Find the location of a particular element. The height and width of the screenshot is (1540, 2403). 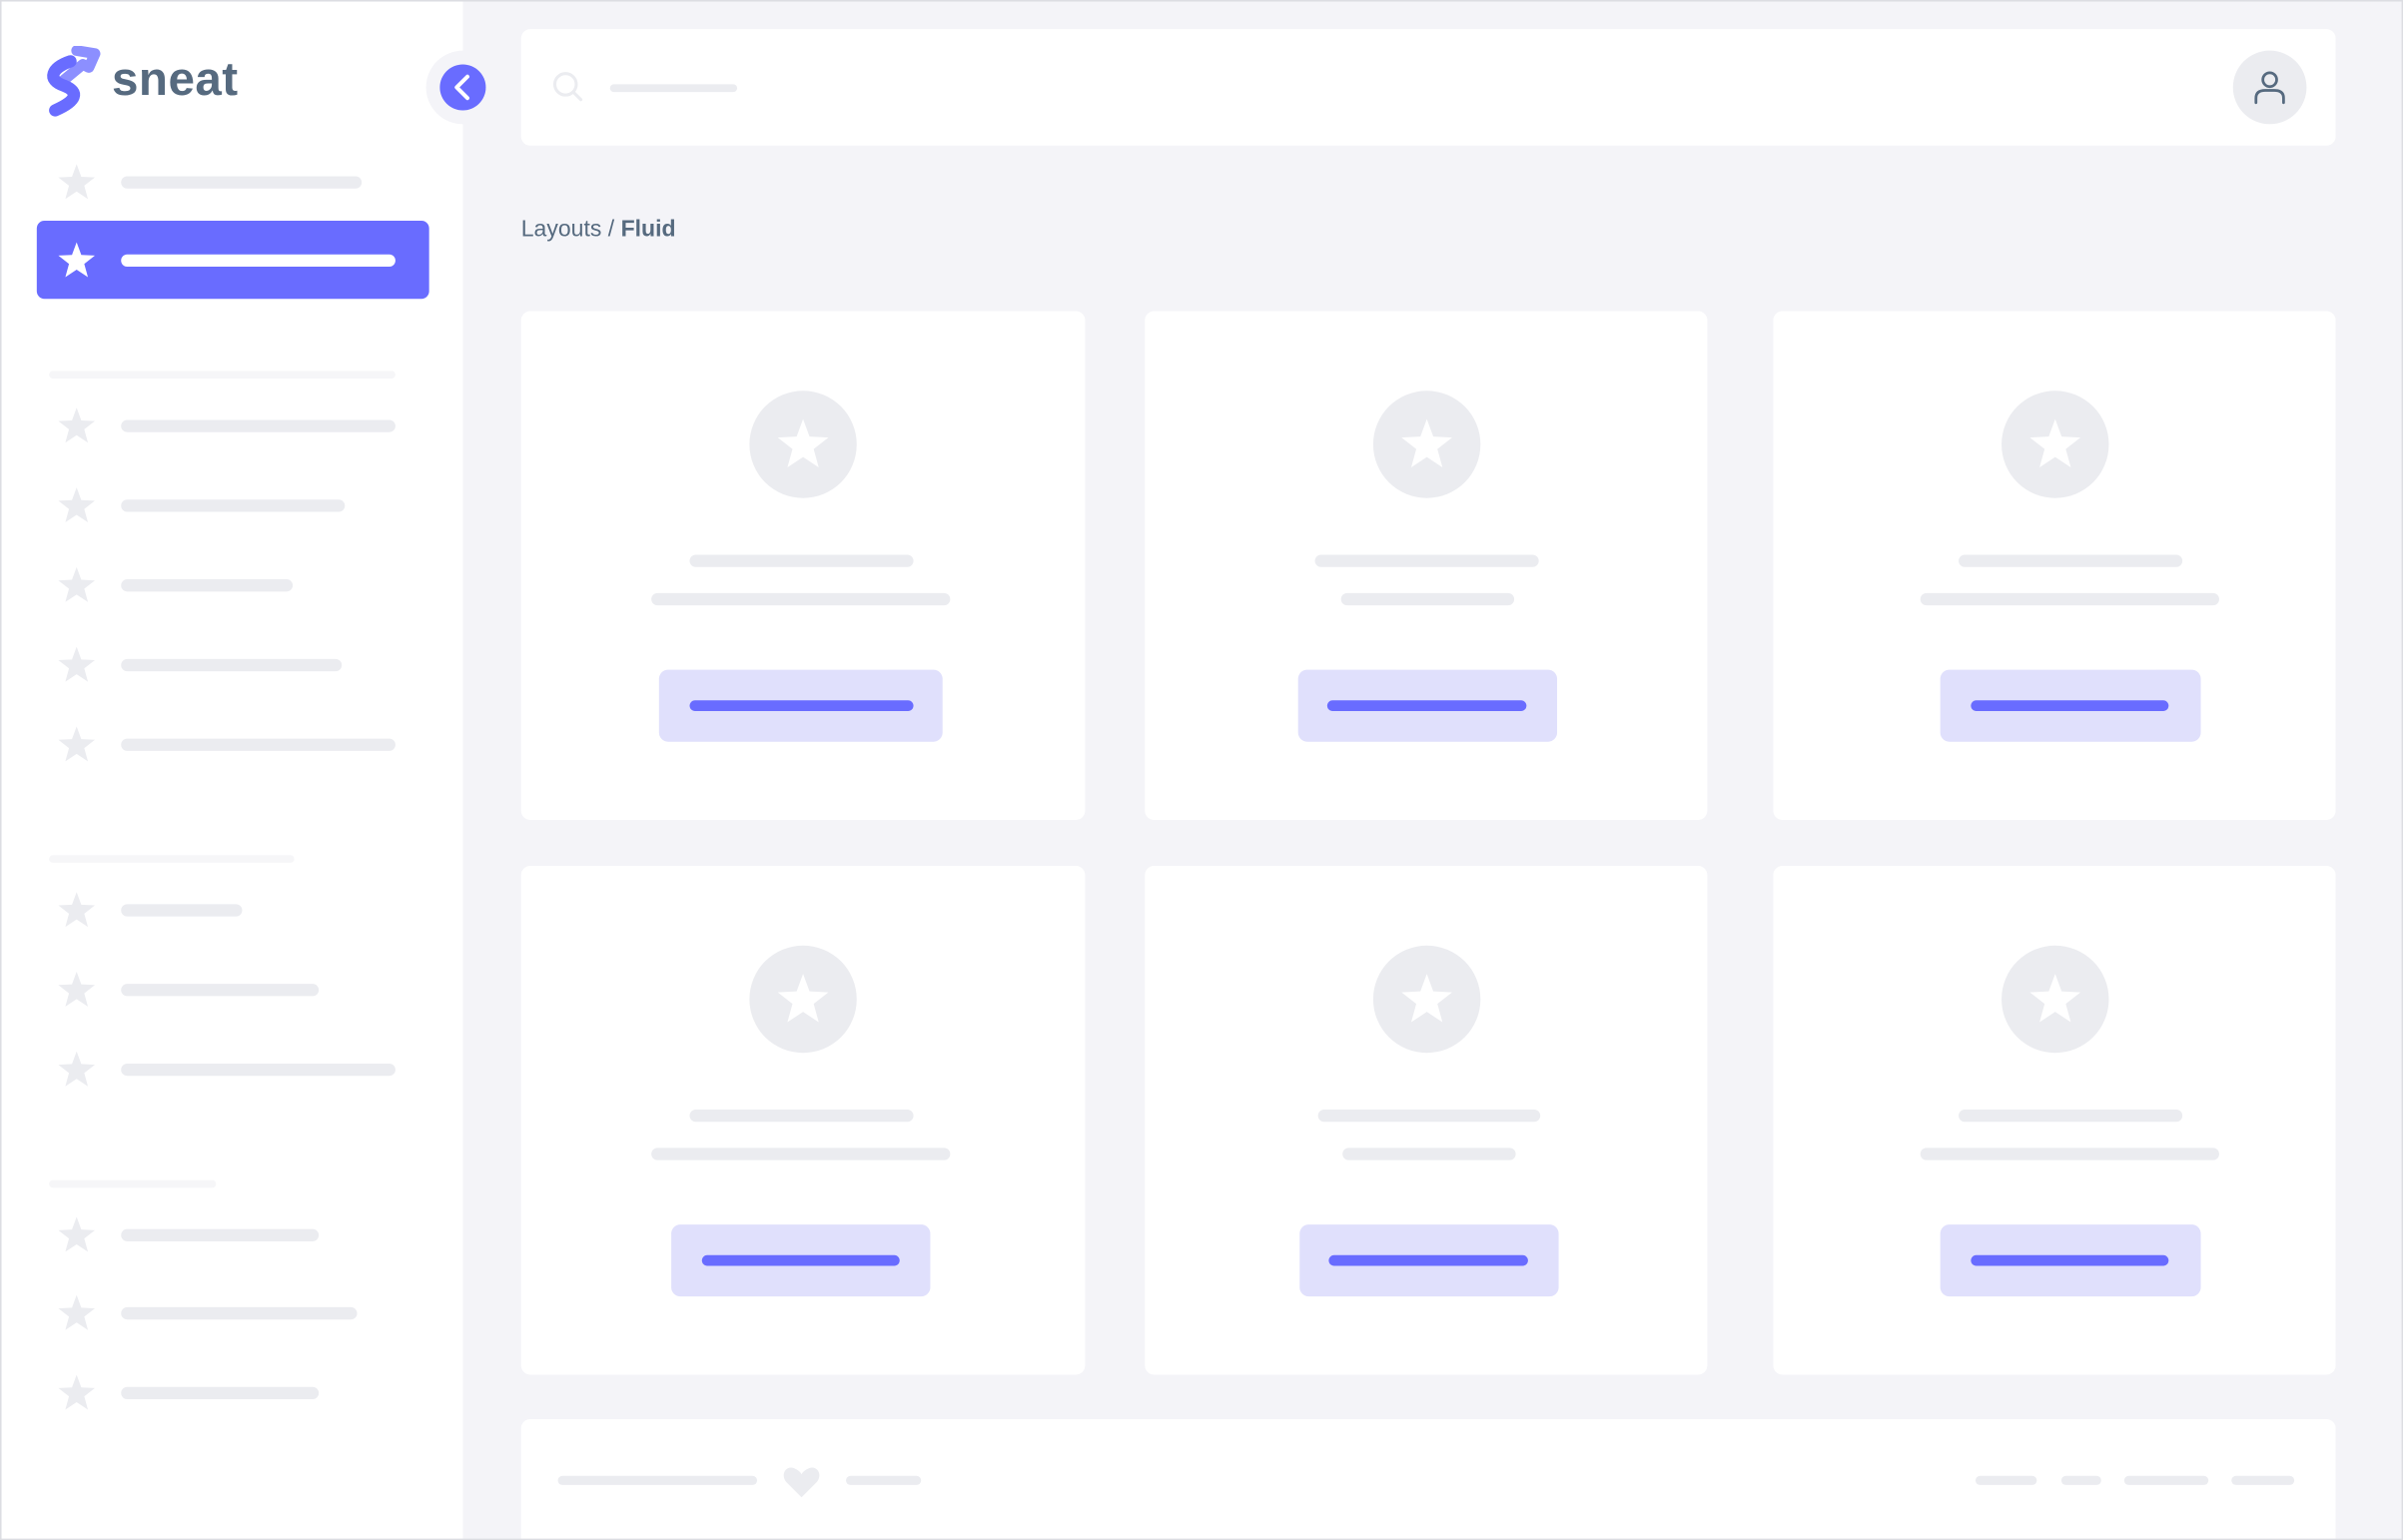

breadcrumb-parent: Layouts is located at coordinates (561, 229).